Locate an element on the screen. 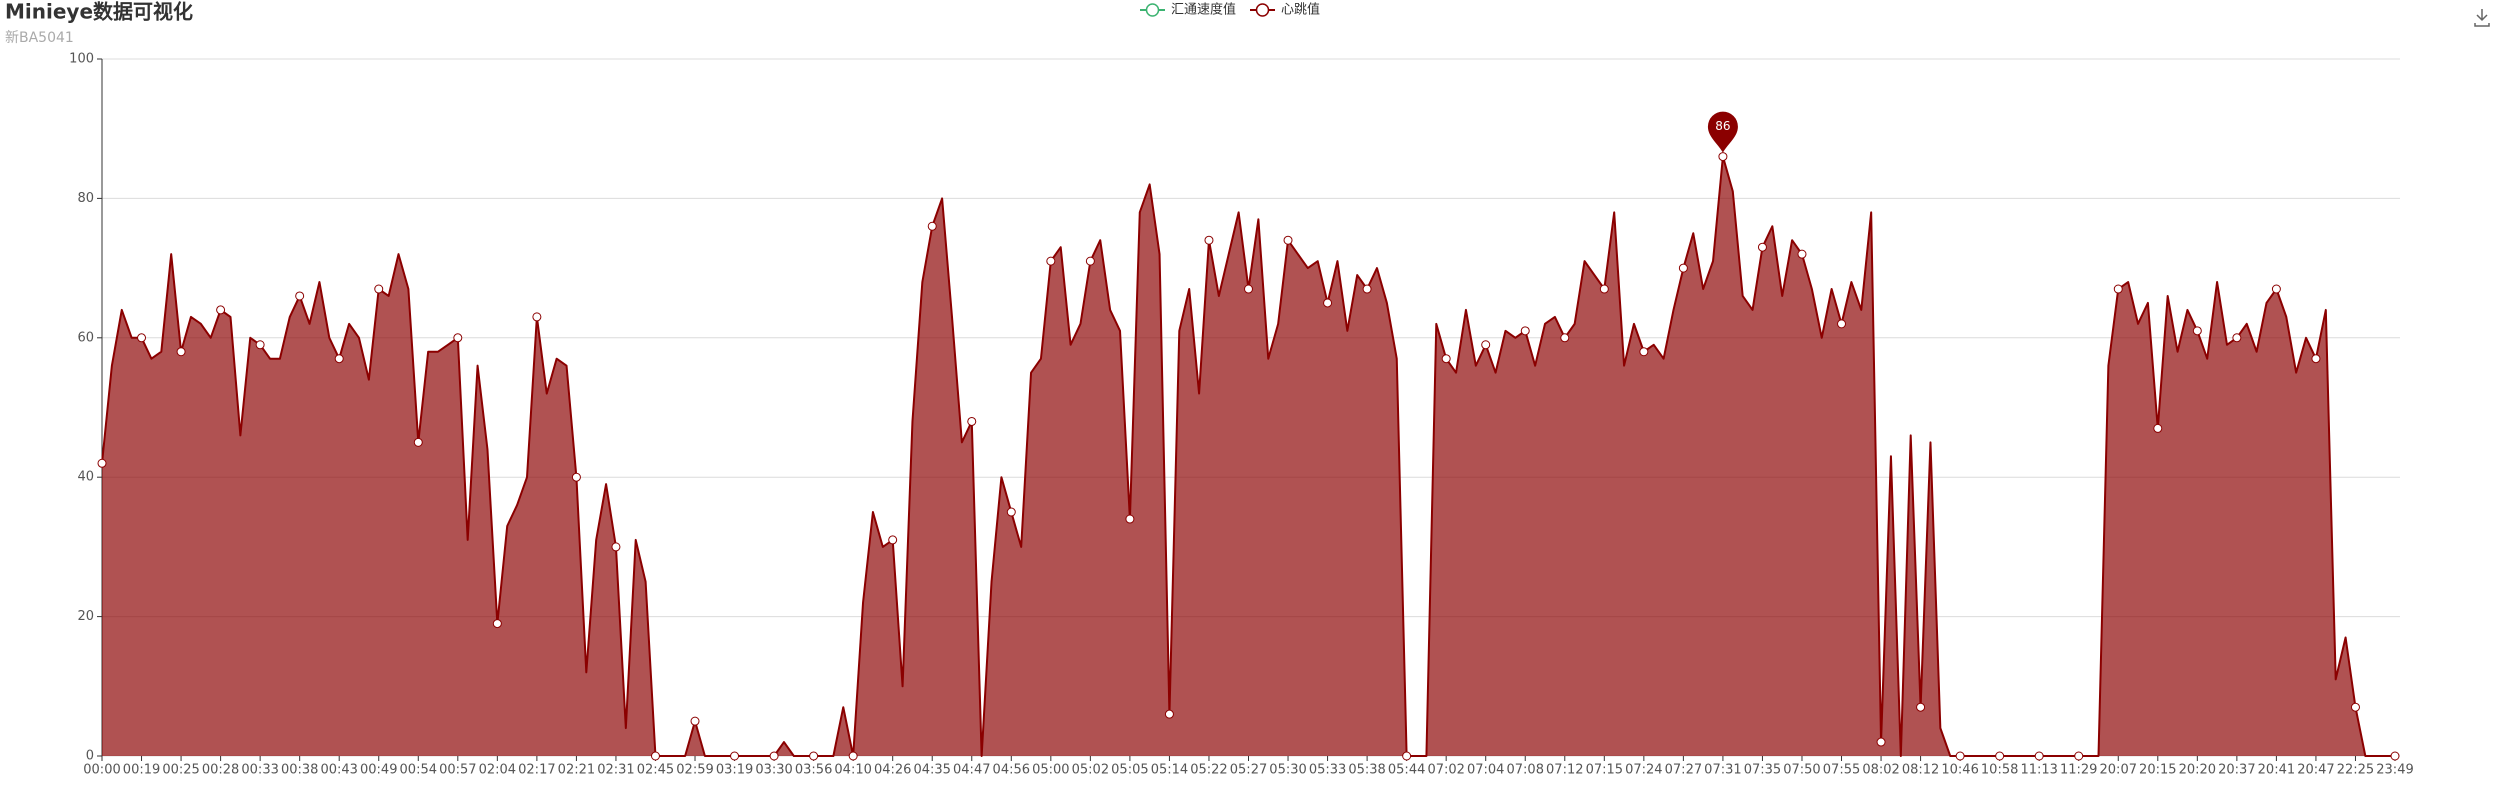  x-tick-label: 10:46 is located at coordinates (1959, 770).